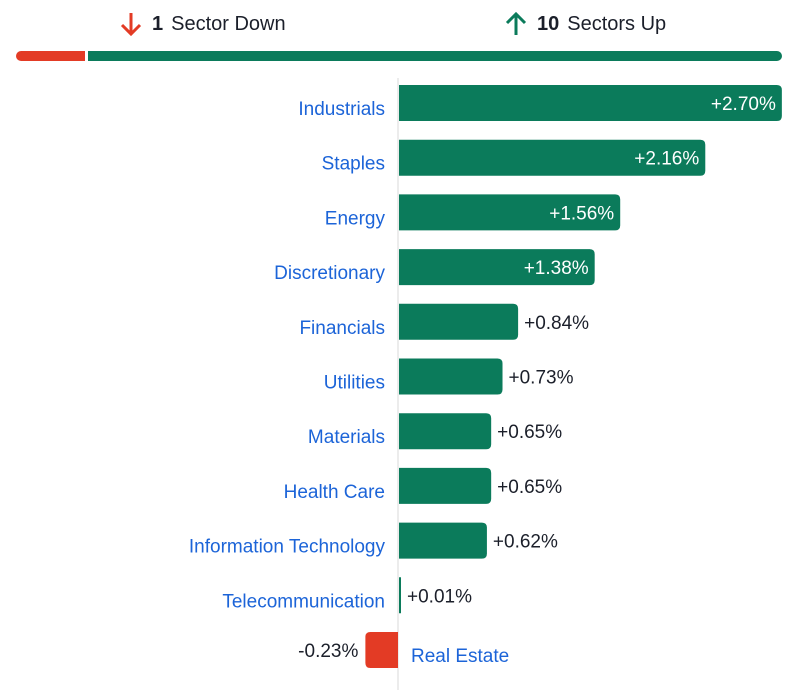 The image size is (794, 690). Describe the element at coordinates (158, 23) in the screenshot. I see `down-count: 1` at that location.